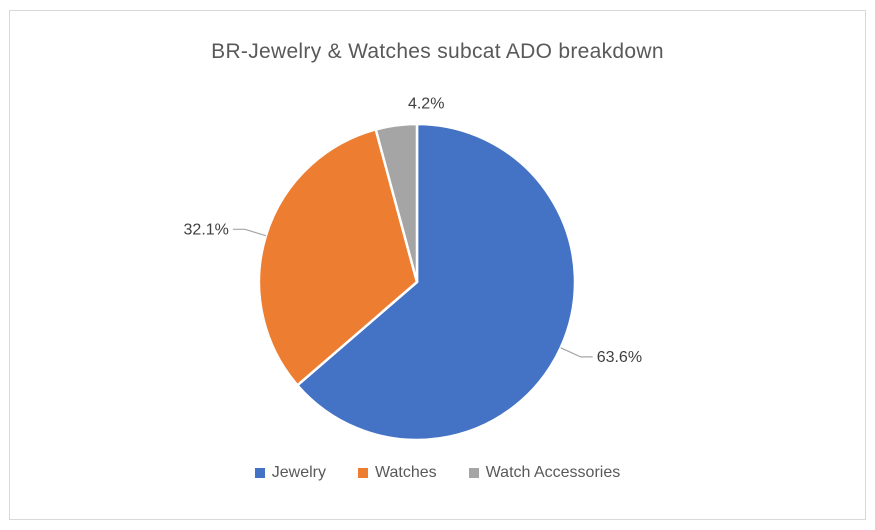 This screenshot has height=530, width=875. Describe the element at coordinates (259, 473) in the screenshot. I see `legend-swatch-jewelry` at that location.